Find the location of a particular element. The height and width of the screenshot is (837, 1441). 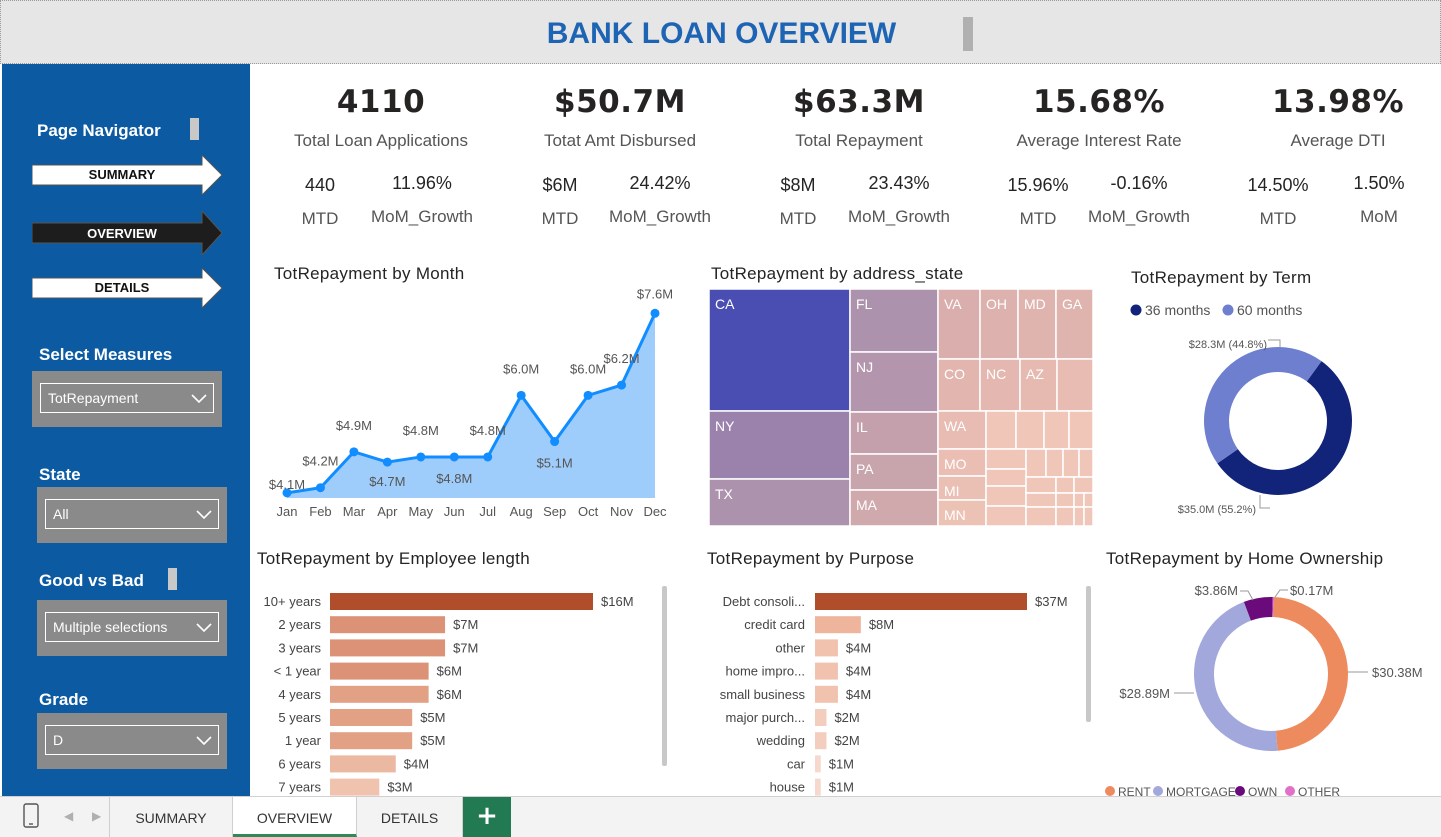

home-data-label: $3.86M is located at coordinates (1216, 590).